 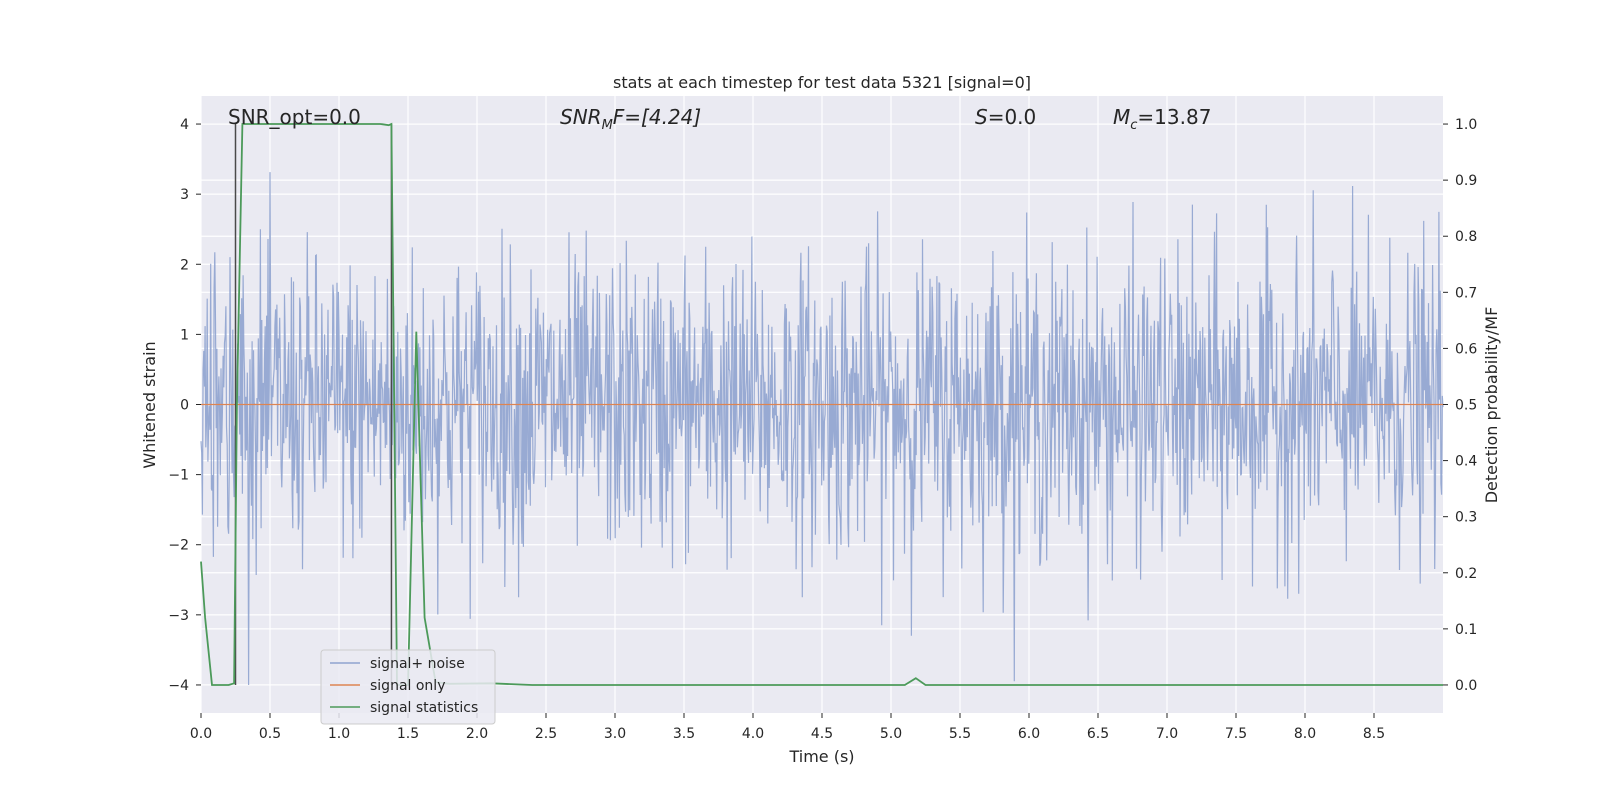 What do you see at coordinates (408, 734) in the screenshot?
I see `x-tick-label-3: 1.5` at bounding box center [408, 734].